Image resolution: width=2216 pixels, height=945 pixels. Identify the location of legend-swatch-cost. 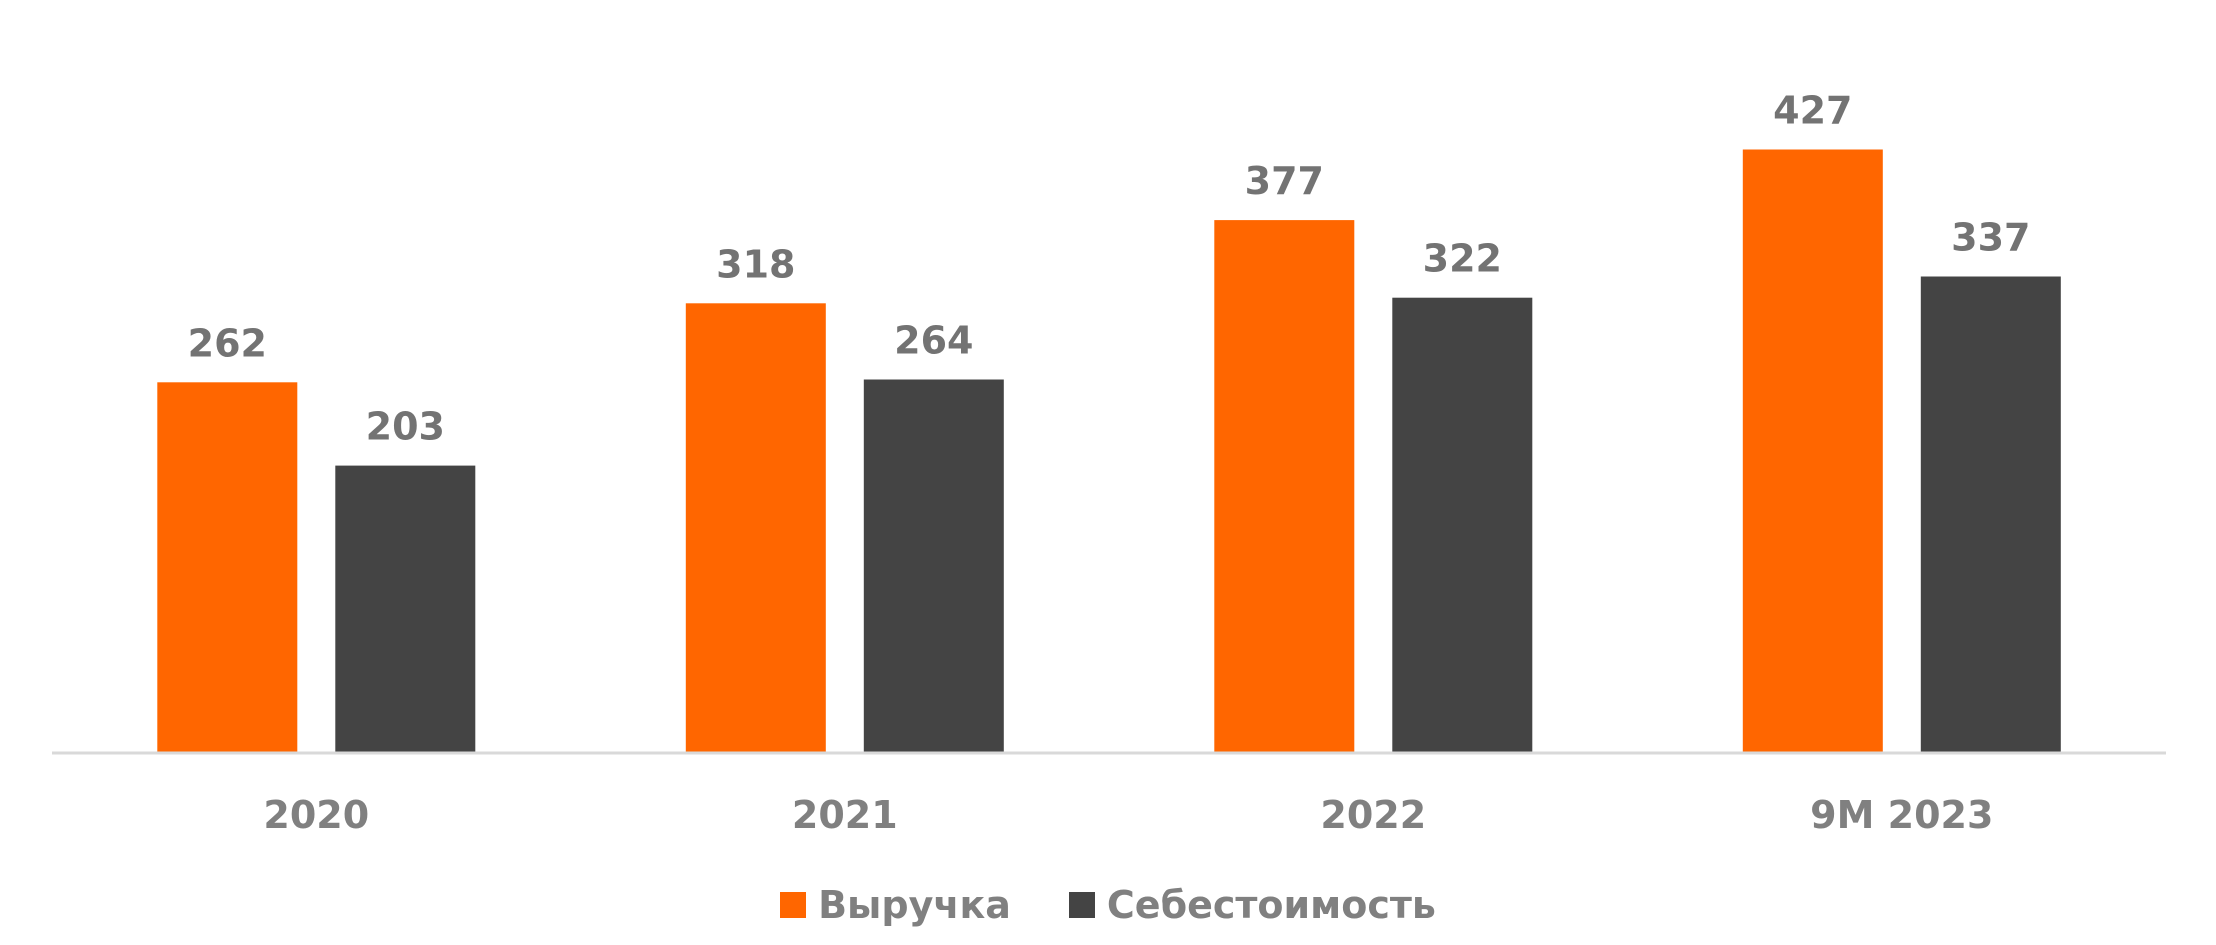
(1081, 905).